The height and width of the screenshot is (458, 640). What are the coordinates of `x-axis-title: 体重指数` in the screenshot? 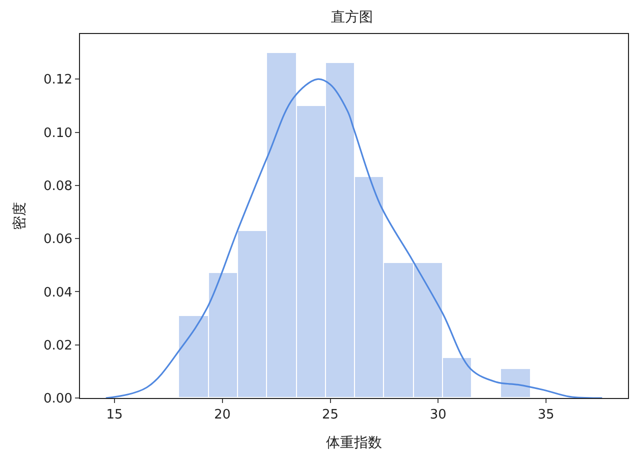 It's located at (354, 442).